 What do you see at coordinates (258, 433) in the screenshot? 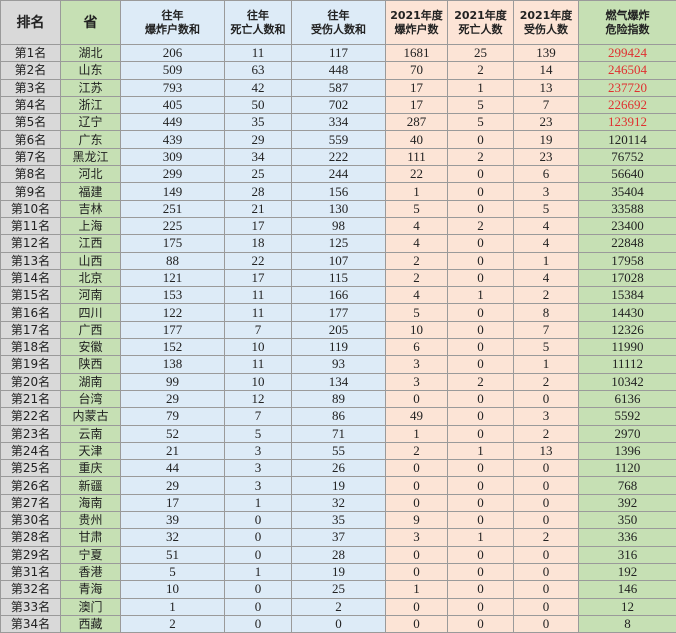
I see `cell-past-deaths: 5` at bounding box center [258, 433].